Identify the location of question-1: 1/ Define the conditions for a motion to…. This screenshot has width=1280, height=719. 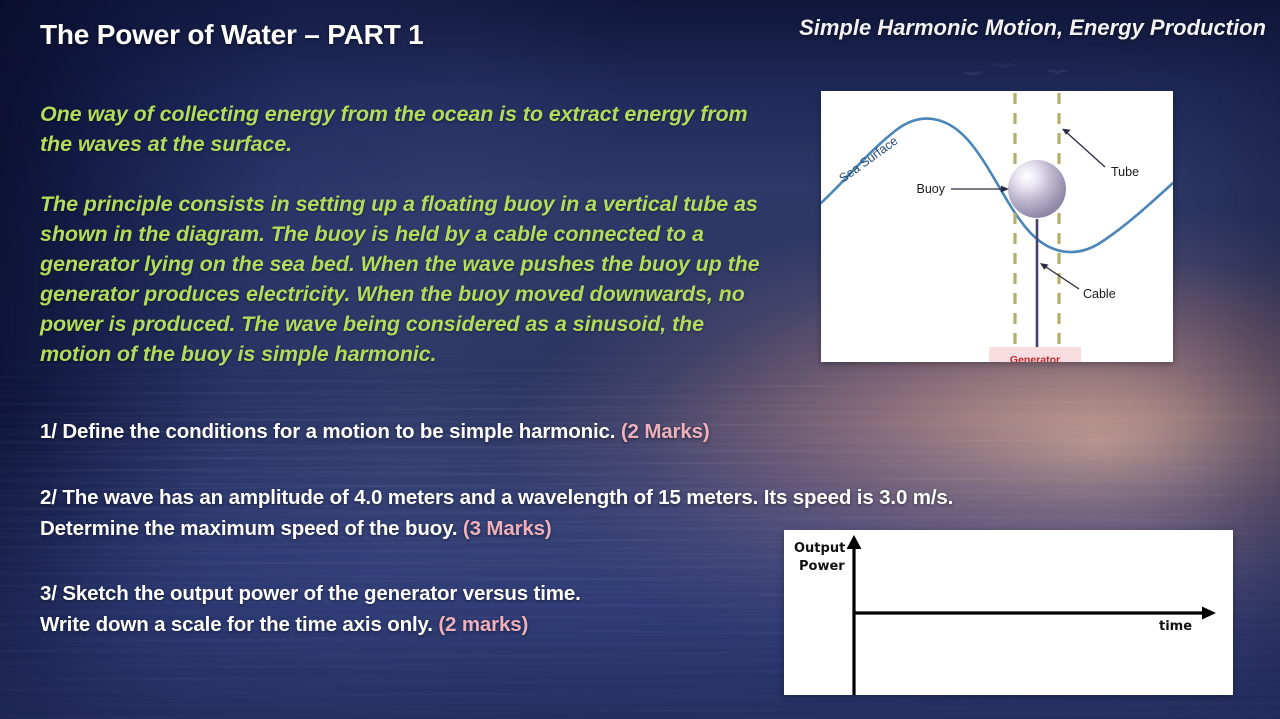
(490, 432).